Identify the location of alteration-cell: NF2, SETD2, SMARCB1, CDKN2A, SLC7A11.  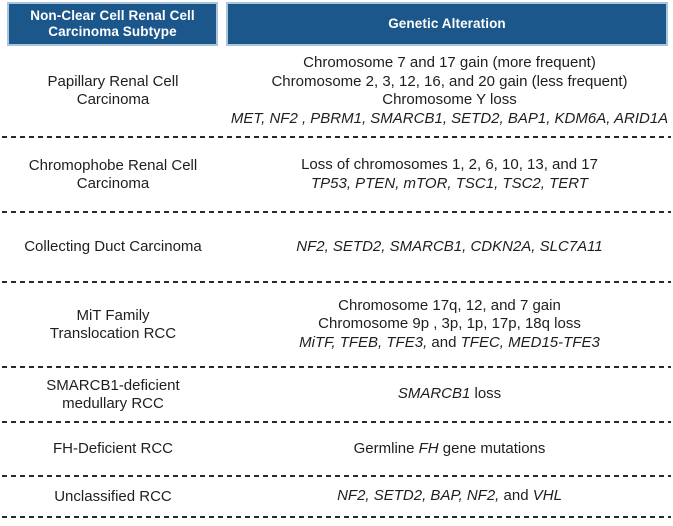
(449, 247).